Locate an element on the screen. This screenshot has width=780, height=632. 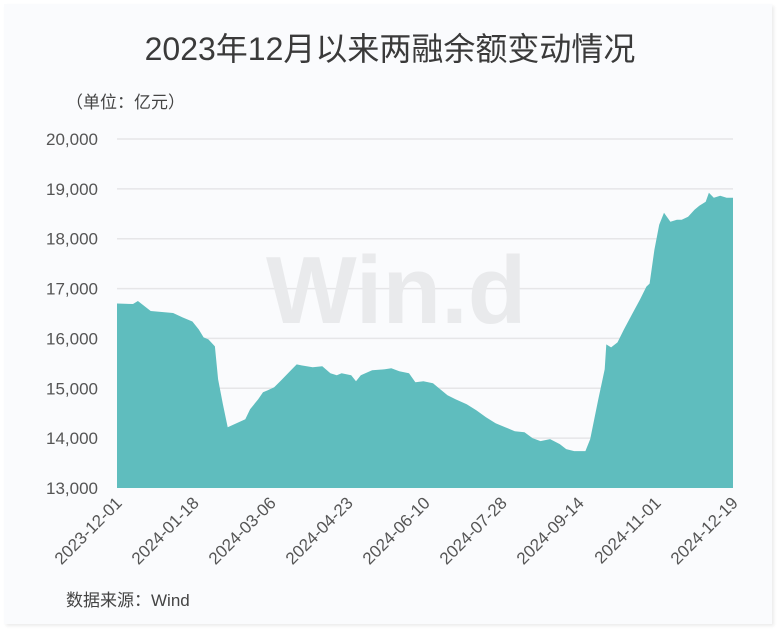
y-tick-label: 19,000 is located at coordinates (72, 189).